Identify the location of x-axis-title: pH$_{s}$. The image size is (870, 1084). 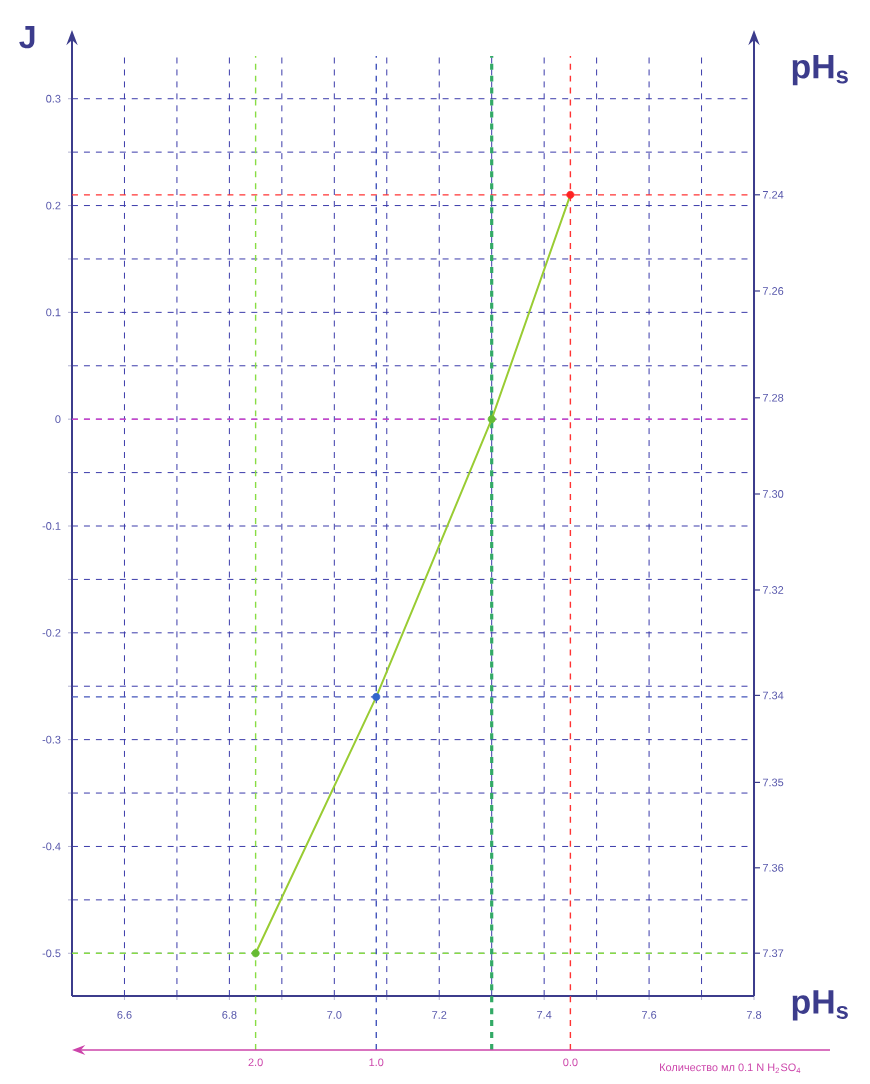
(820, 1005).